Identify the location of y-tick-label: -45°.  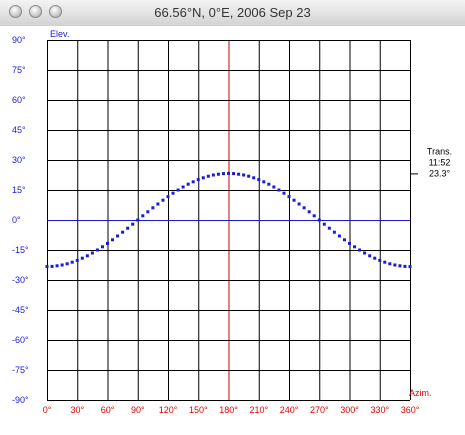
(20, 310).